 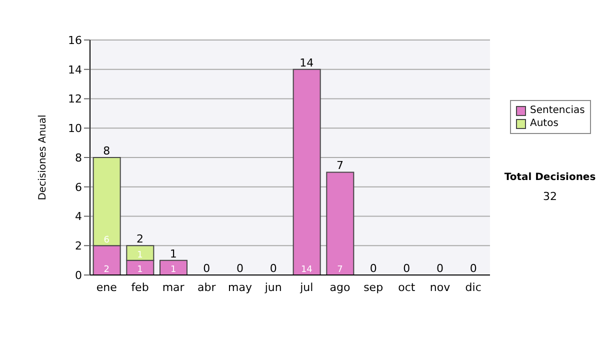 What do you see at coordinates (140, 239) in the screenshot?
I see `total-label: 2` at bounding box center [140, 239].